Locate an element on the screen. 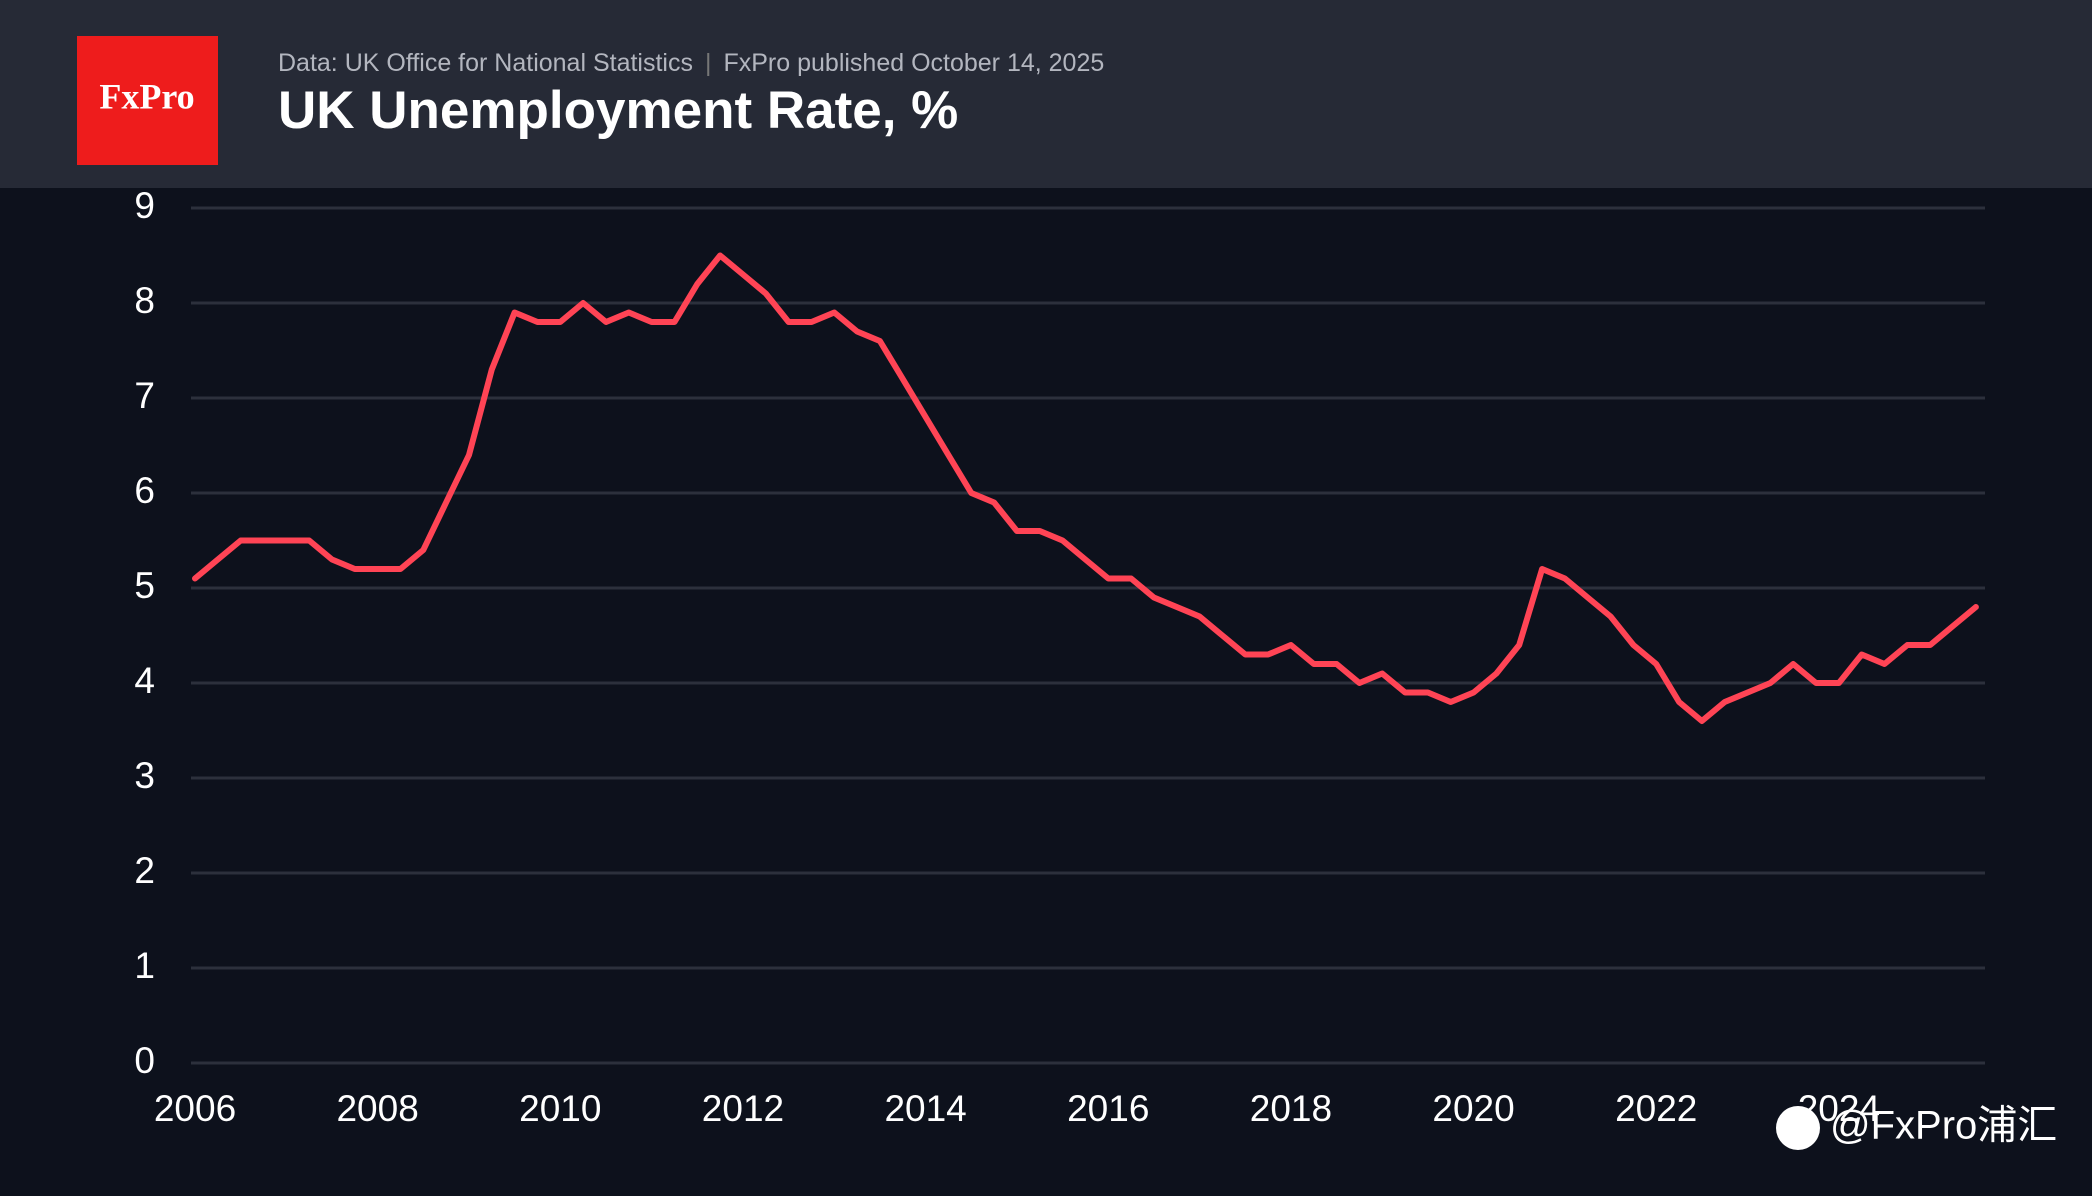 Image resolution: width=2092 pixels, height=1196 pixels. x-tick-label: 2010 is located at coordinates (560, 1108).